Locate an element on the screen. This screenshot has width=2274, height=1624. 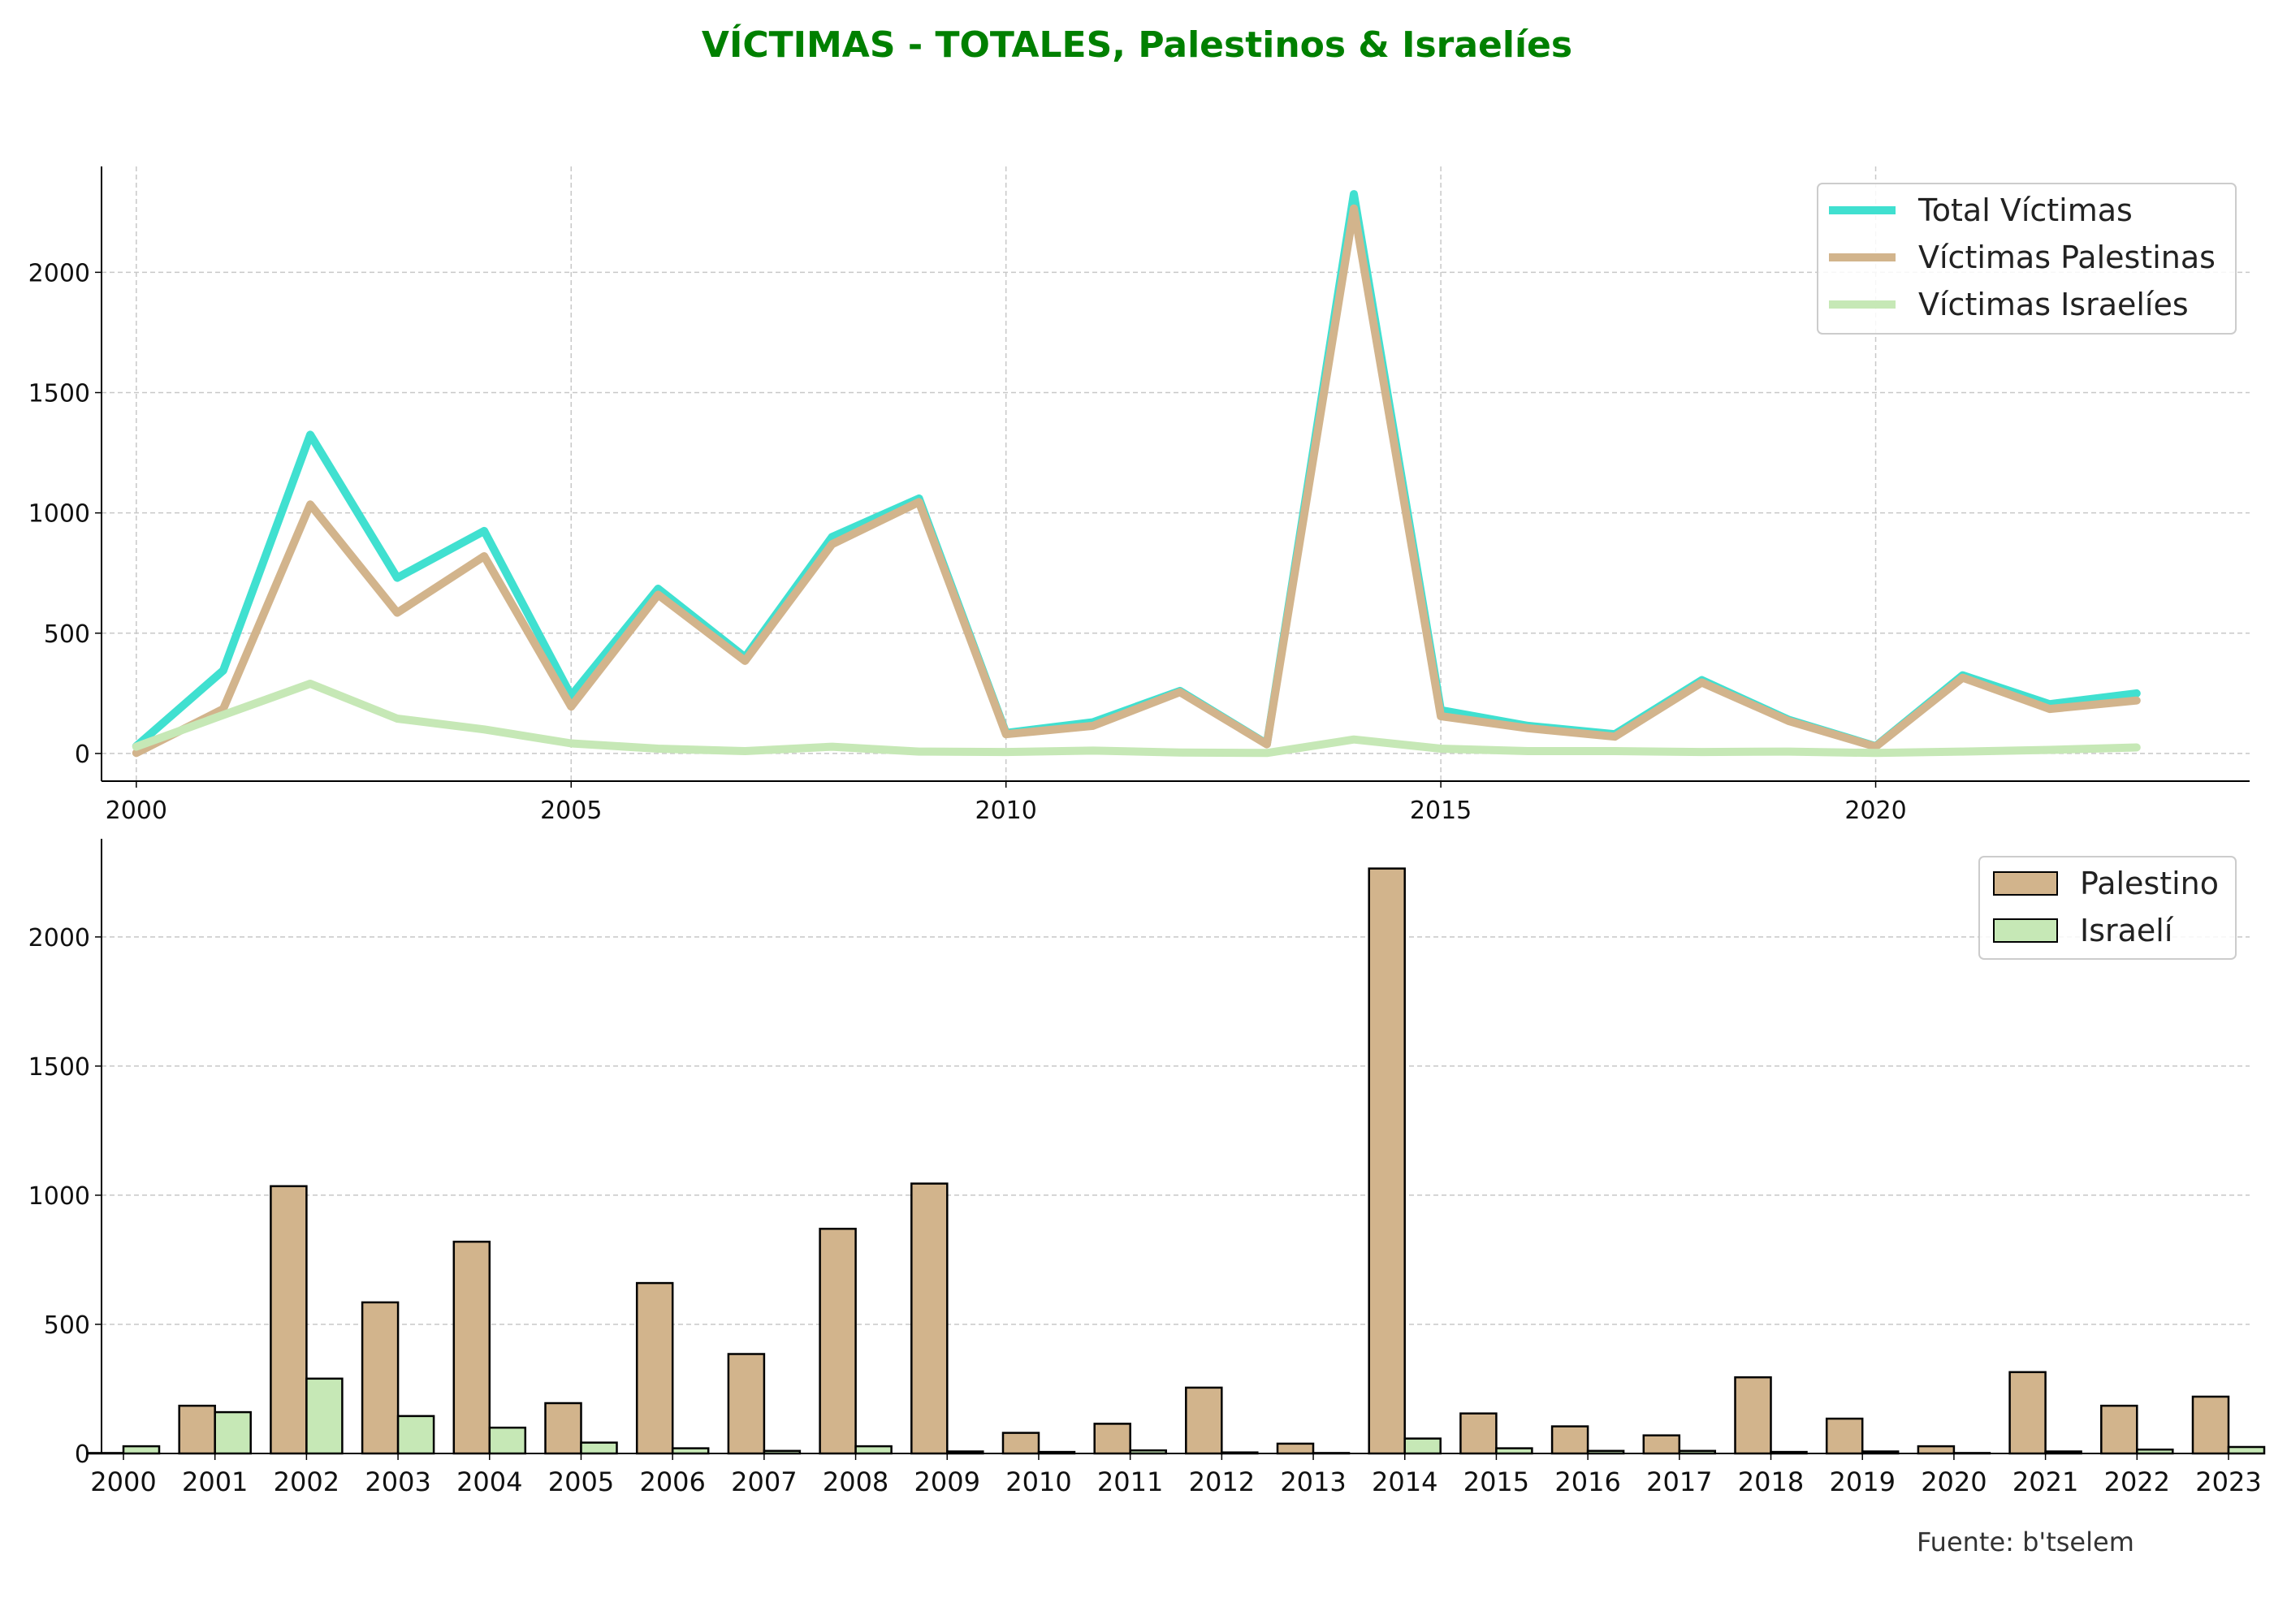
x-tick-label: 2009 is located at coordinates (947, 1482).